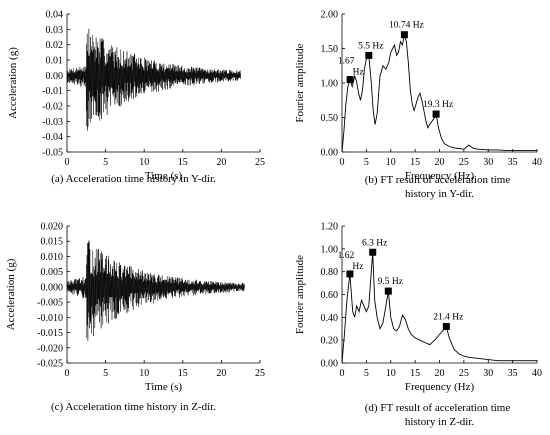 This screenshot has height=435, width=550. I want to click on panel-caption: history in Y-dir., so click(439, 194).